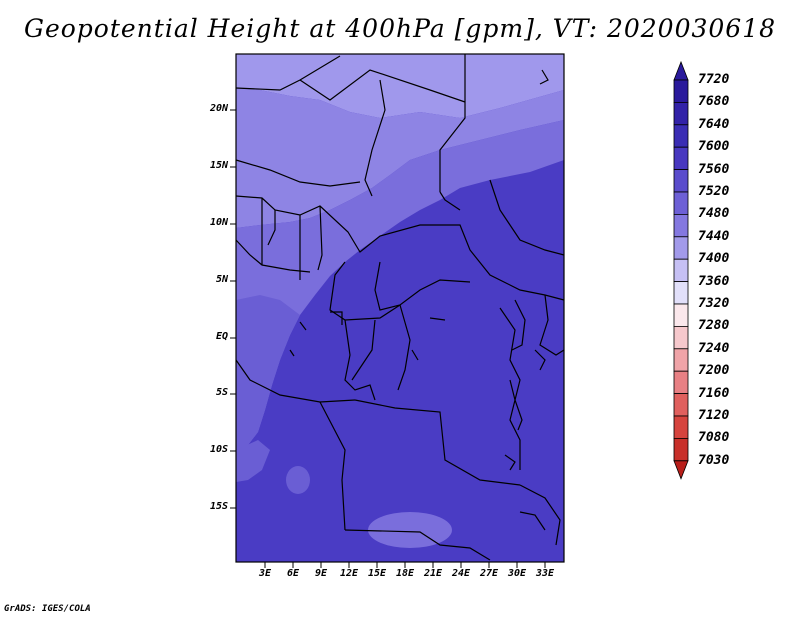 The image size is (800, 618). I want to click on height-blob-south, so click(410, 530).